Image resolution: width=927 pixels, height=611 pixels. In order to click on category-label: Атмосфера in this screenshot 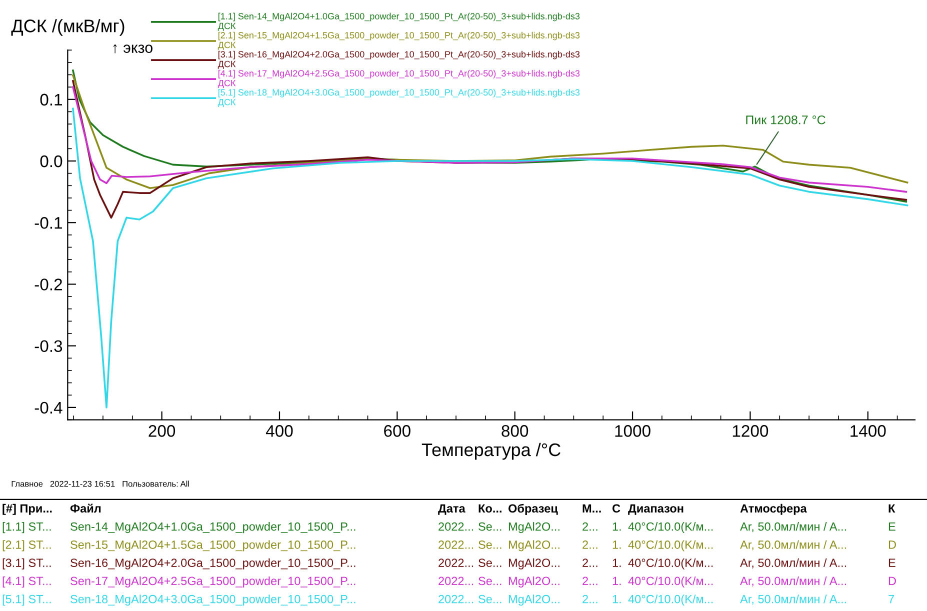, I will do `click(773, 509)`.